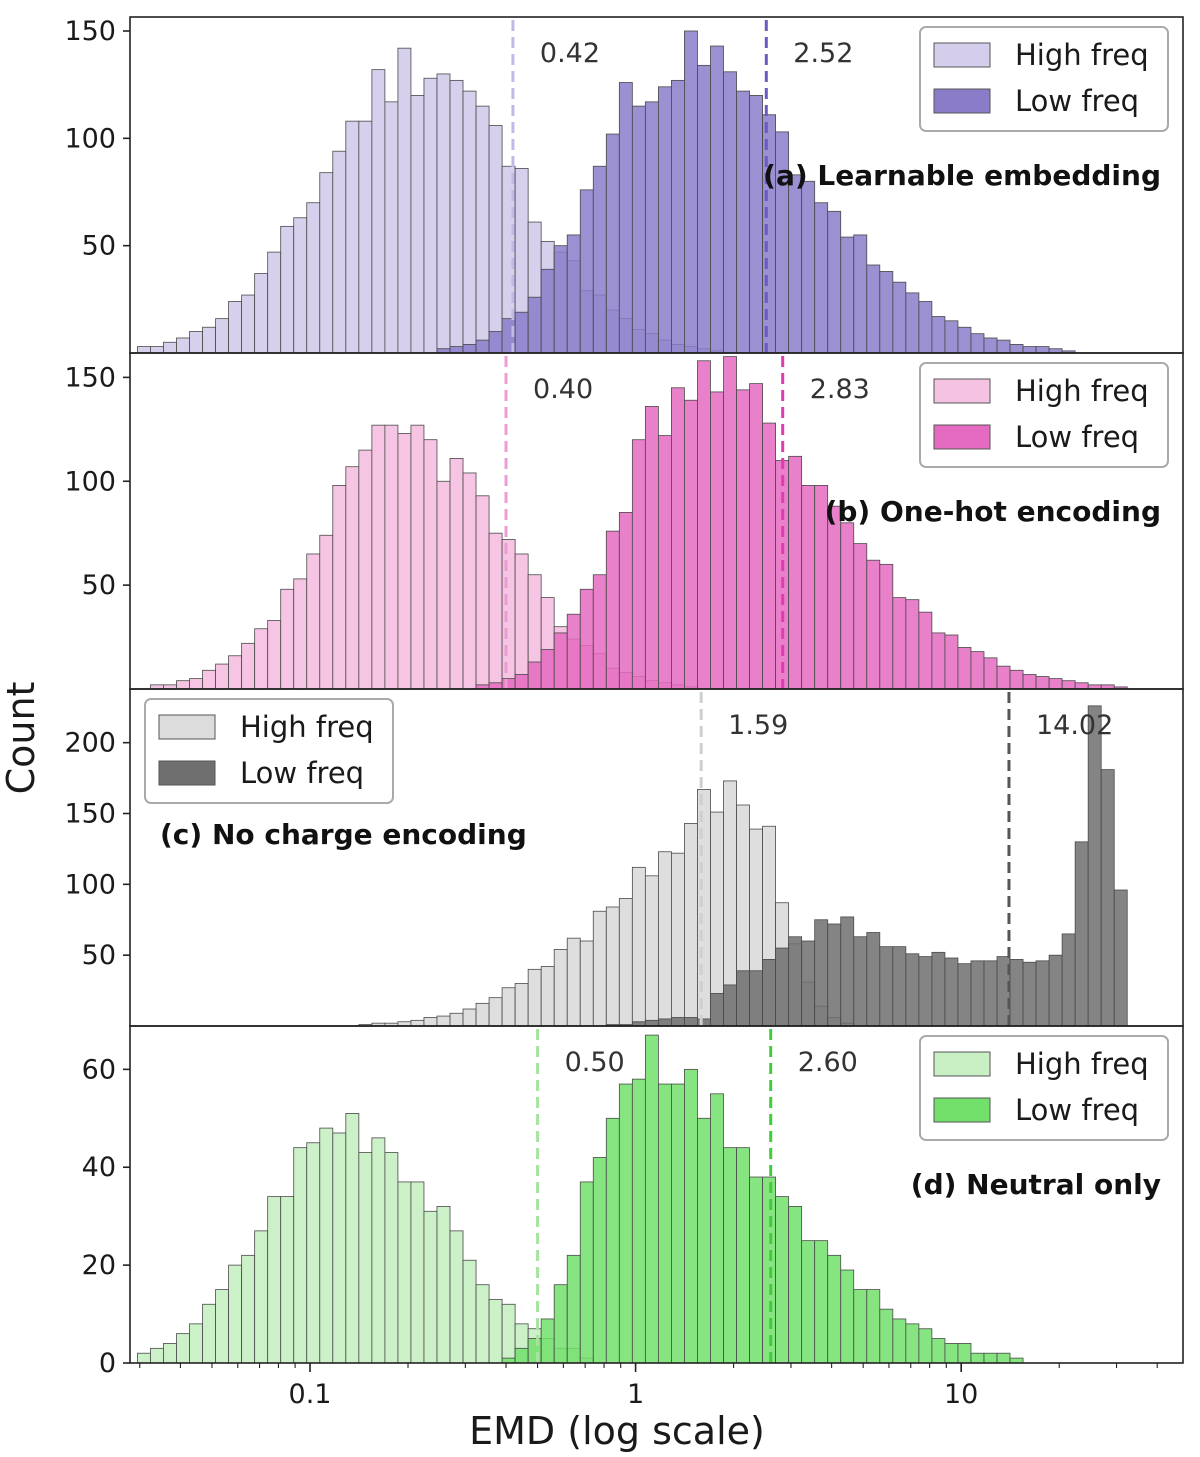 This screenshot has height=1457, width=1200. Describe the element at coordinates (961, 1394) in the screenshot. I see `x-tick-label: 10` at that location.